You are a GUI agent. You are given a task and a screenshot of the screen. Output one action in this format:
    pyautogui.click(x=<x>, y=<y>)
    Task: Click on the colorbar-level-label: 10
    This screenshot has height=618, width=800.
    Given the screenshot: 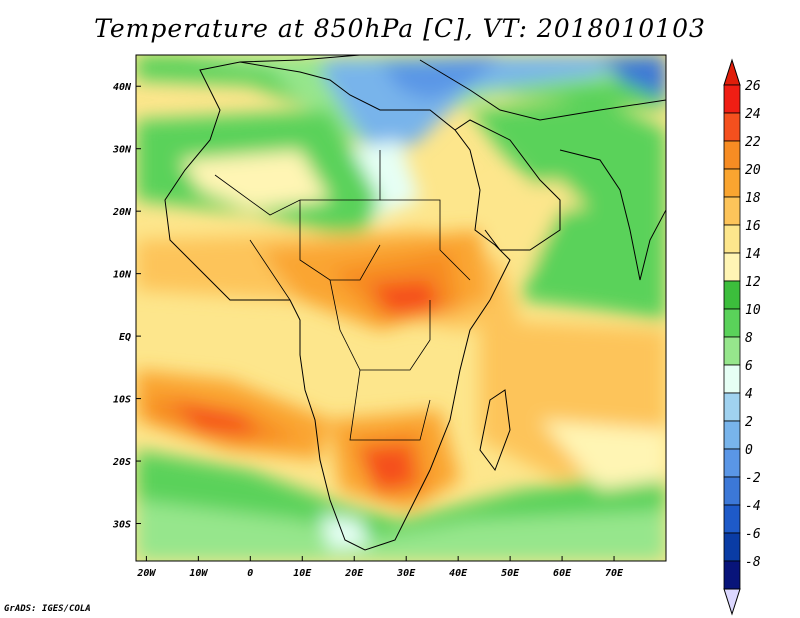 What is the action you would take?
    pyautogui.click(x=753, y=310)
    